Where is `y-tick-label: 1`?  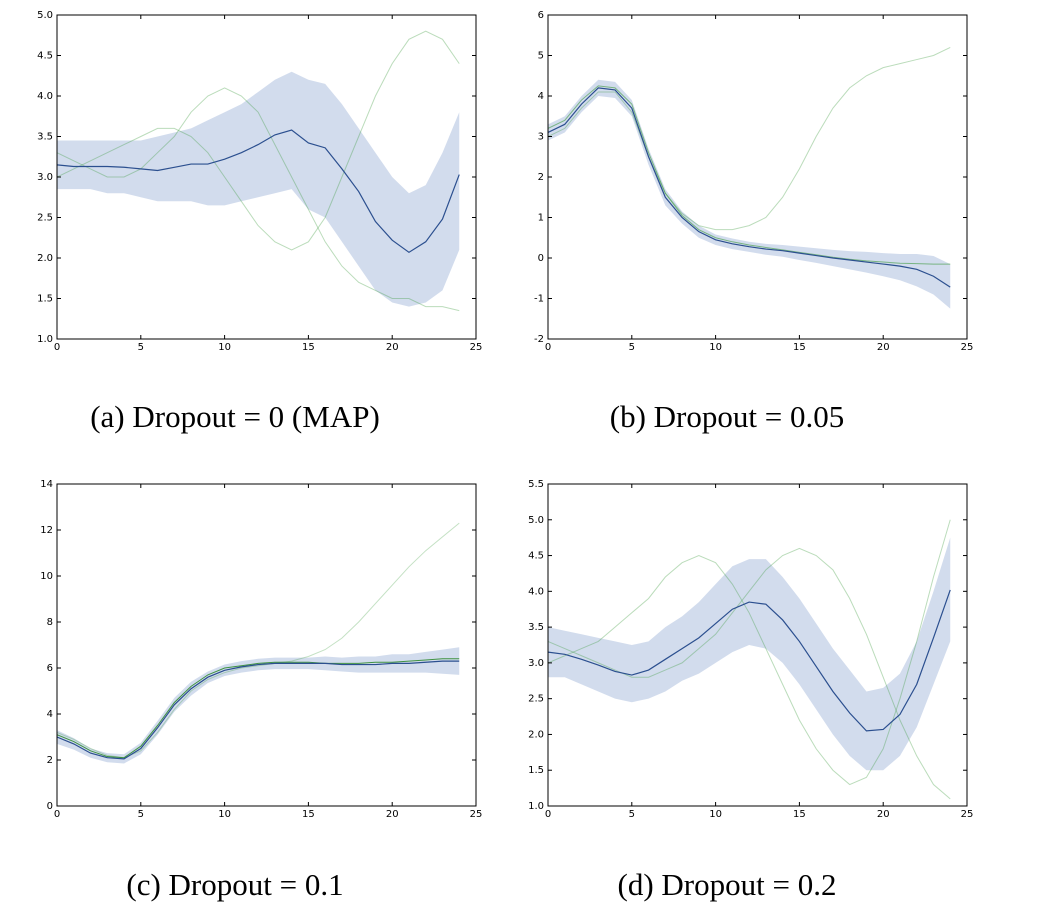 y-tick-label: 1 is located at coordinates (541, 218).